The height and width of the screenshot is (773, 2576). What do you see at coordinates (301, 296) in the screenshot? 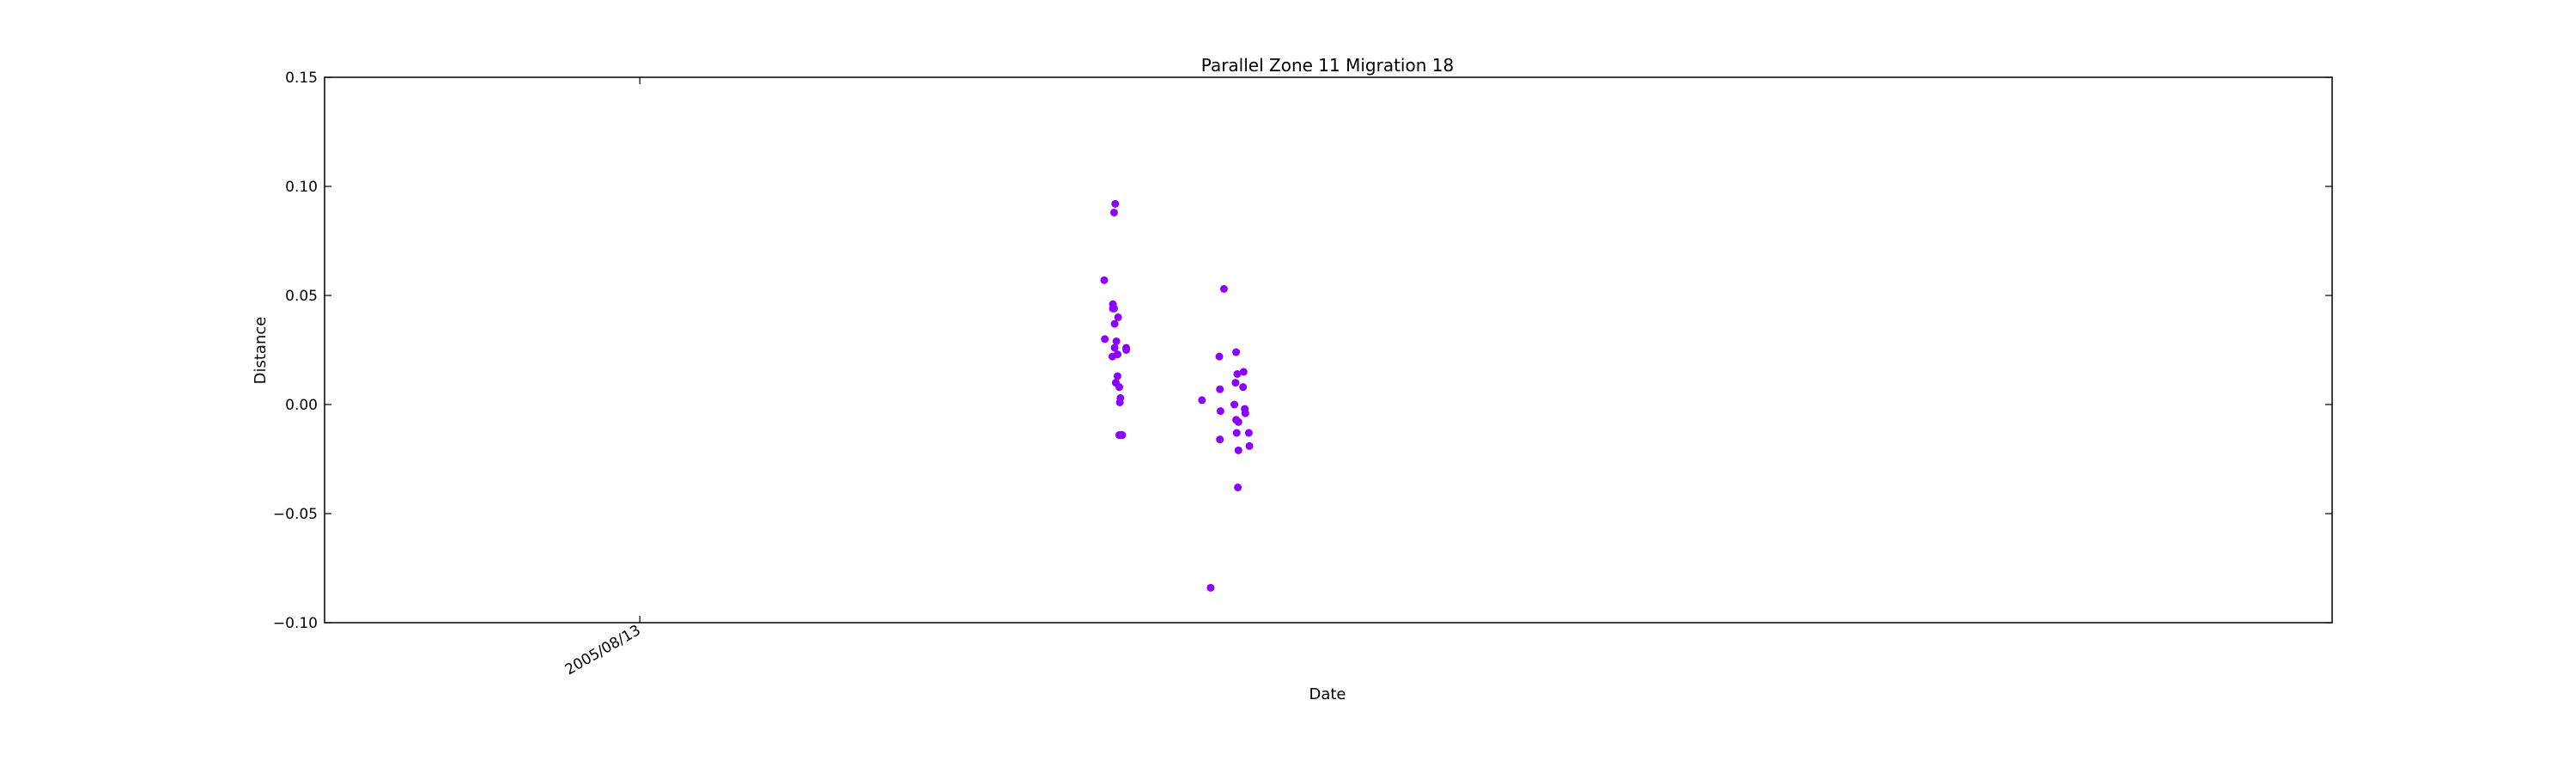
I see `y-tick-label: 0.05` at bounding box center [301, 296].